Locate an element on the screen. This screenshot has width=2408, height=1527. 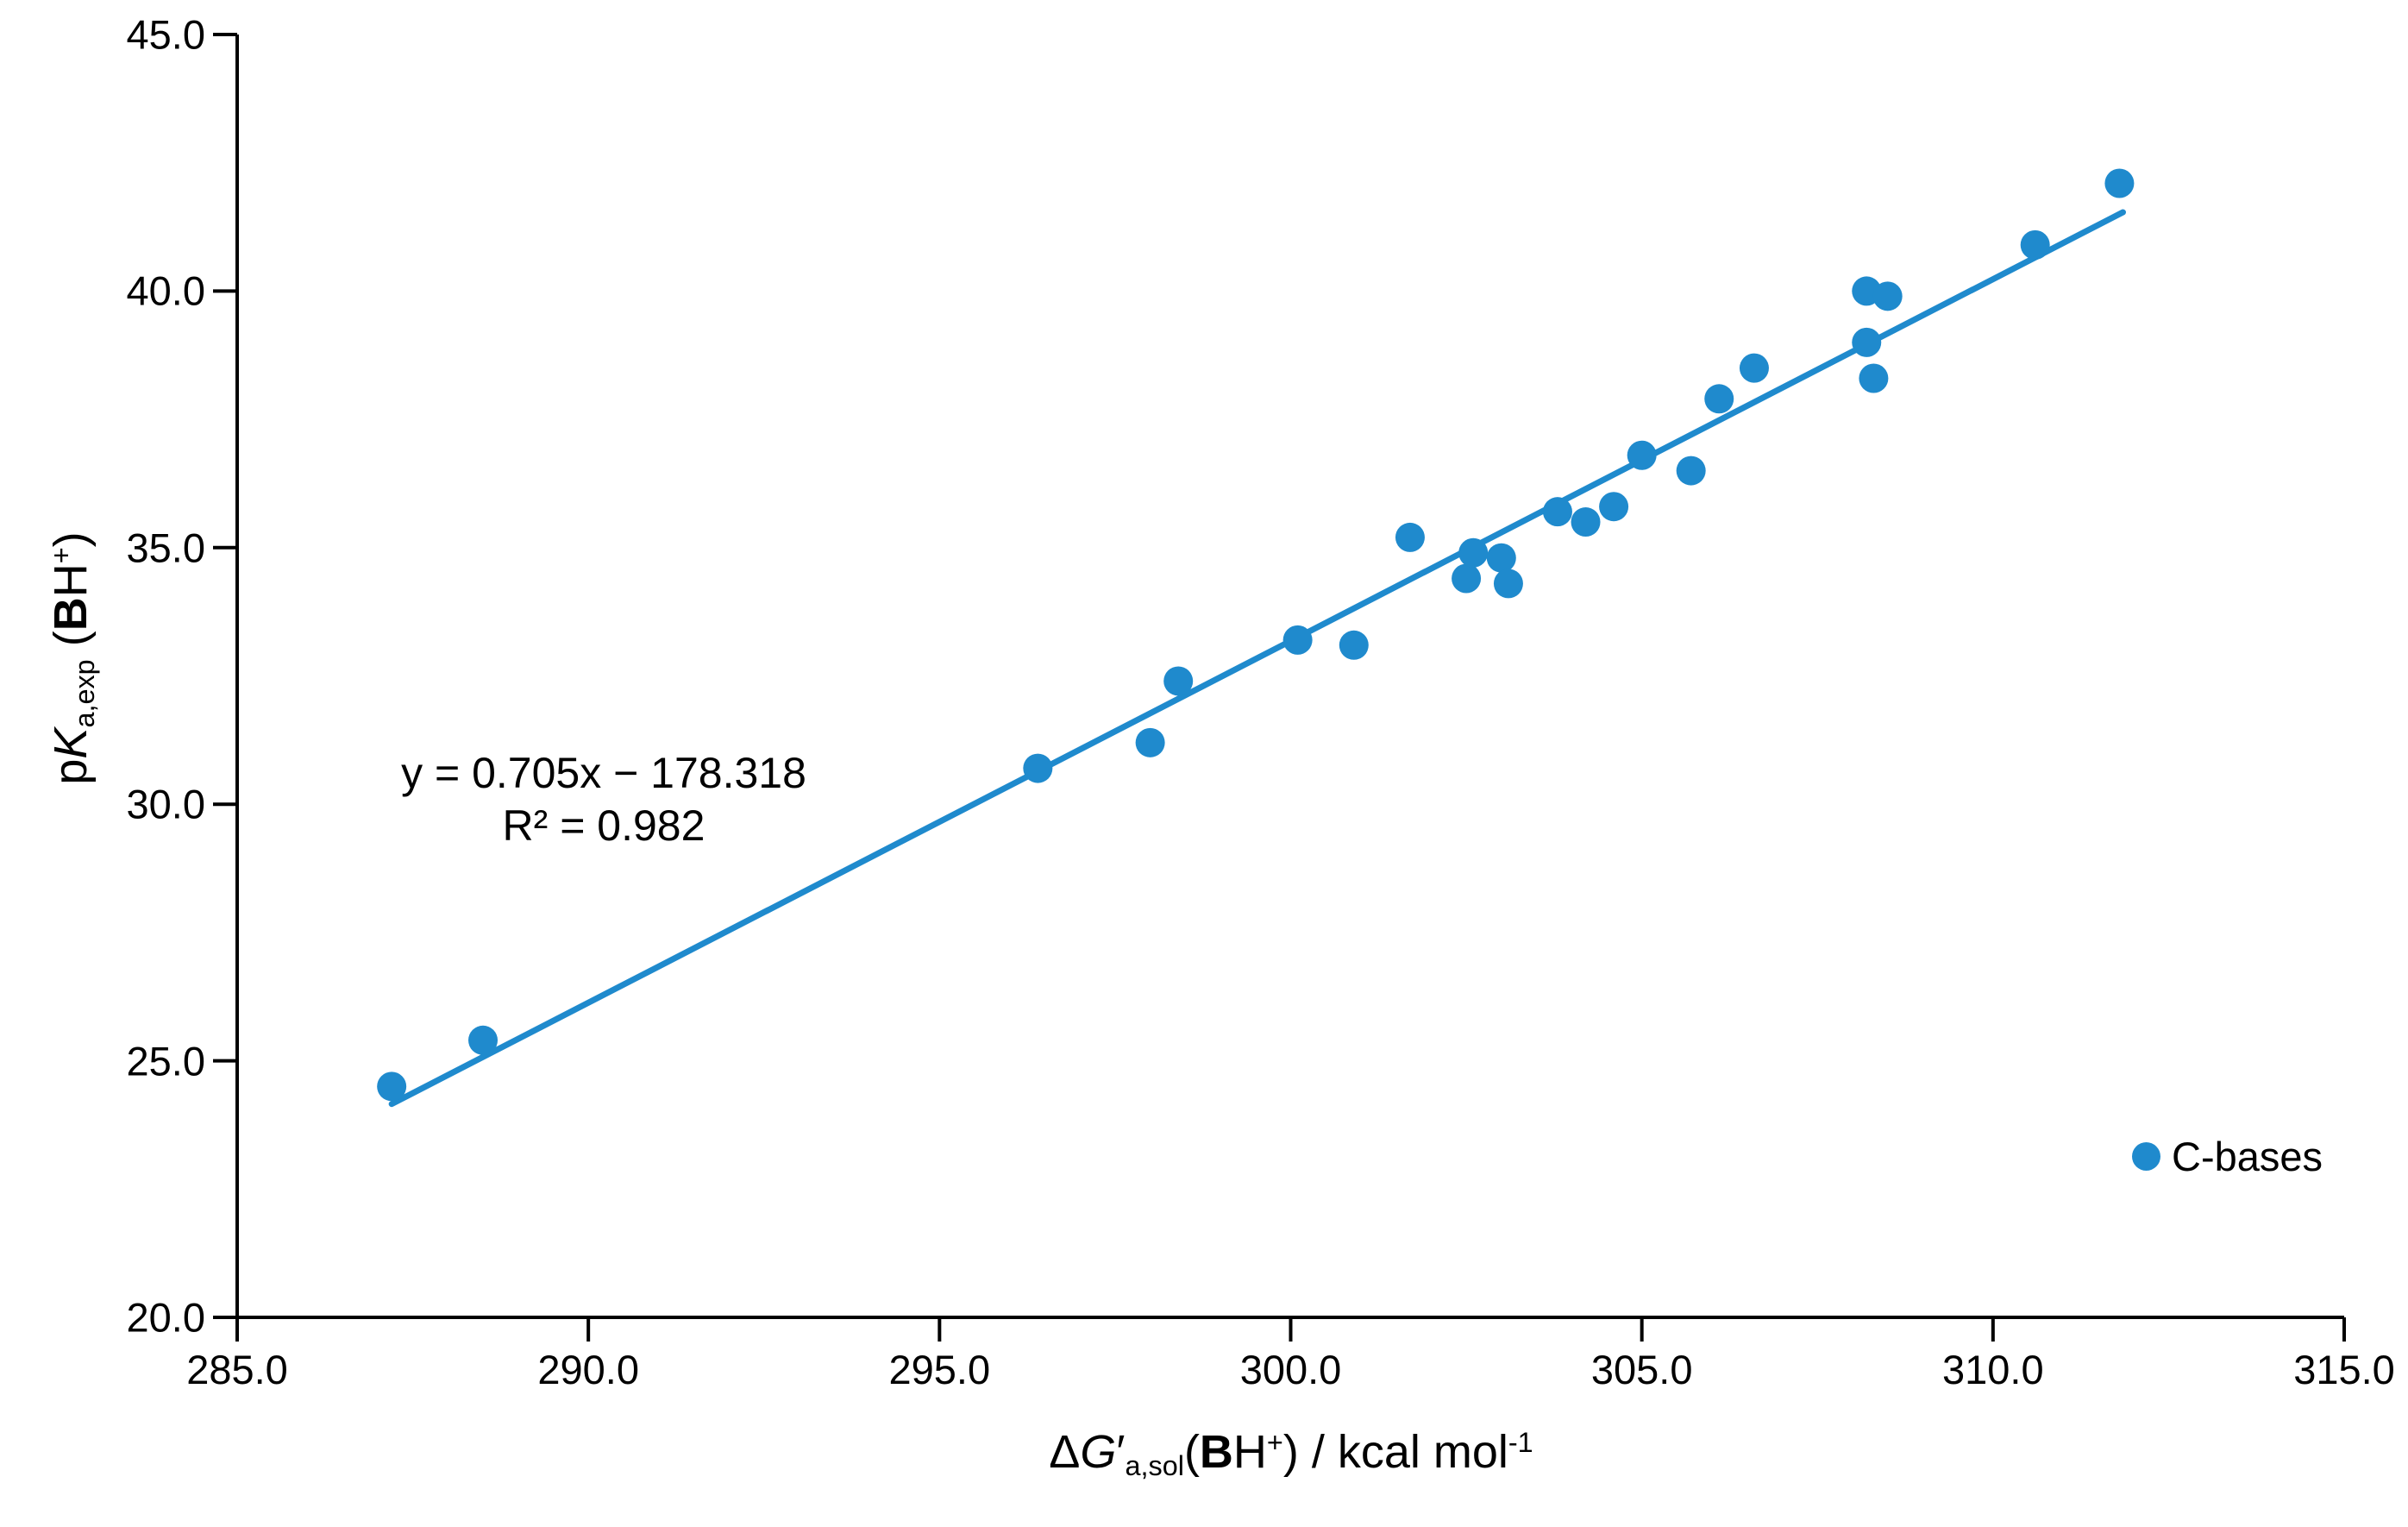
y-title-superscript: + is located at coordinates (62, 555).